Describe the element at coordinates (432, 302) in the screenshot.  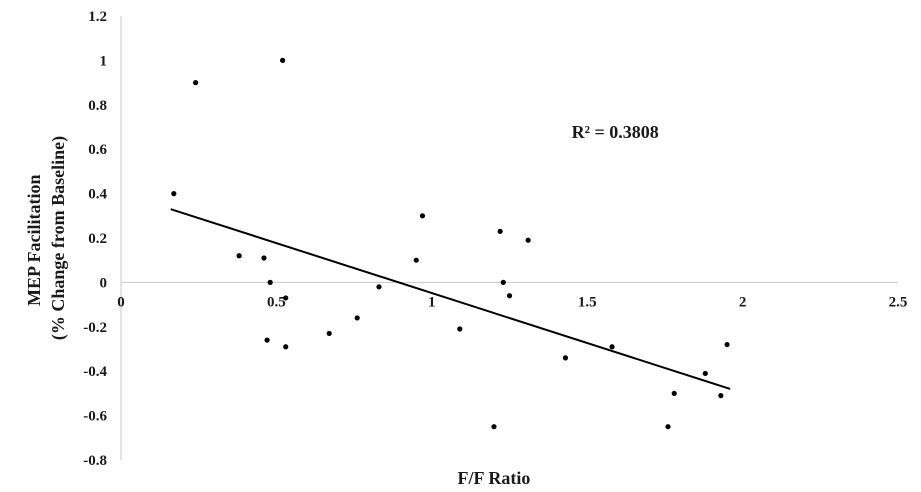
I see `x-tick-label: 1` at that location.